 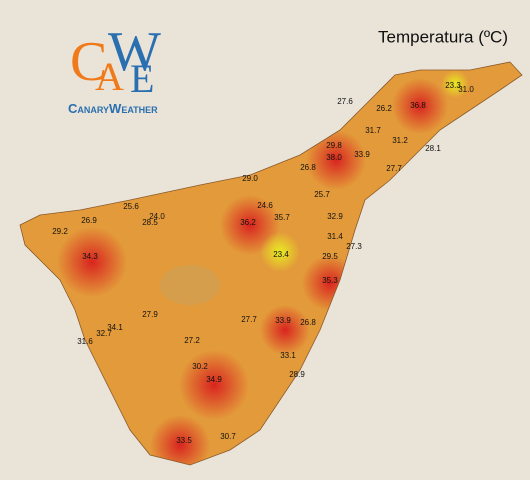 What do you see at coordinates (281, 254) in the screenshot?
I see `station-value: 23.4` at bounding box center [281, 254].